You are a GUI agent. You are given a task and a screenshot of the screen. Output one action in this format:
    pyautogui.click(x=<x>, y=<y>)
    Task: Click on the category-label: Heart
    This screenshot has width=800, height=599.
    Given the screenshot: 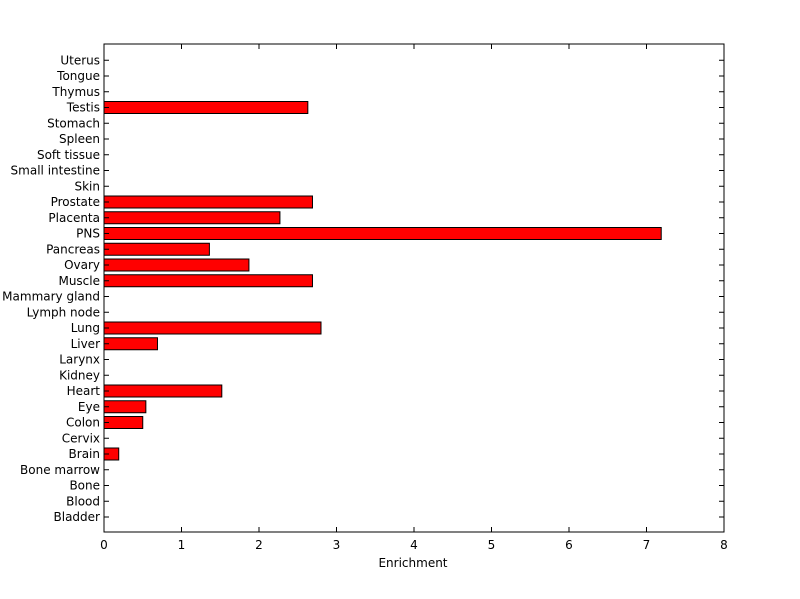 What is the action you would take?
    pyautogui.click(x=84, y=391)
    